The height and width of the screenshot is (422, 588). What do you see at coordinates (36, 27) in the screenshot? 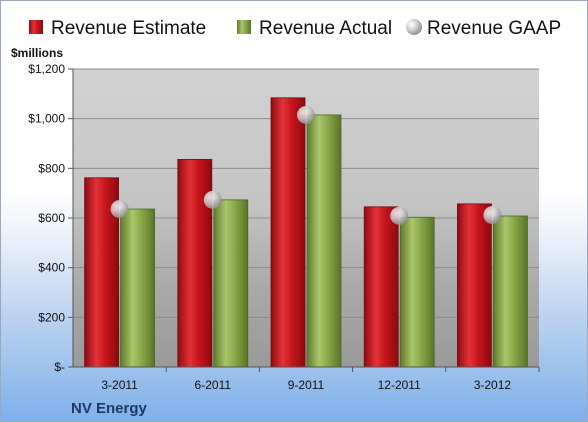
I see `legend-swatch-estimate` at bounding box center [36, 27].